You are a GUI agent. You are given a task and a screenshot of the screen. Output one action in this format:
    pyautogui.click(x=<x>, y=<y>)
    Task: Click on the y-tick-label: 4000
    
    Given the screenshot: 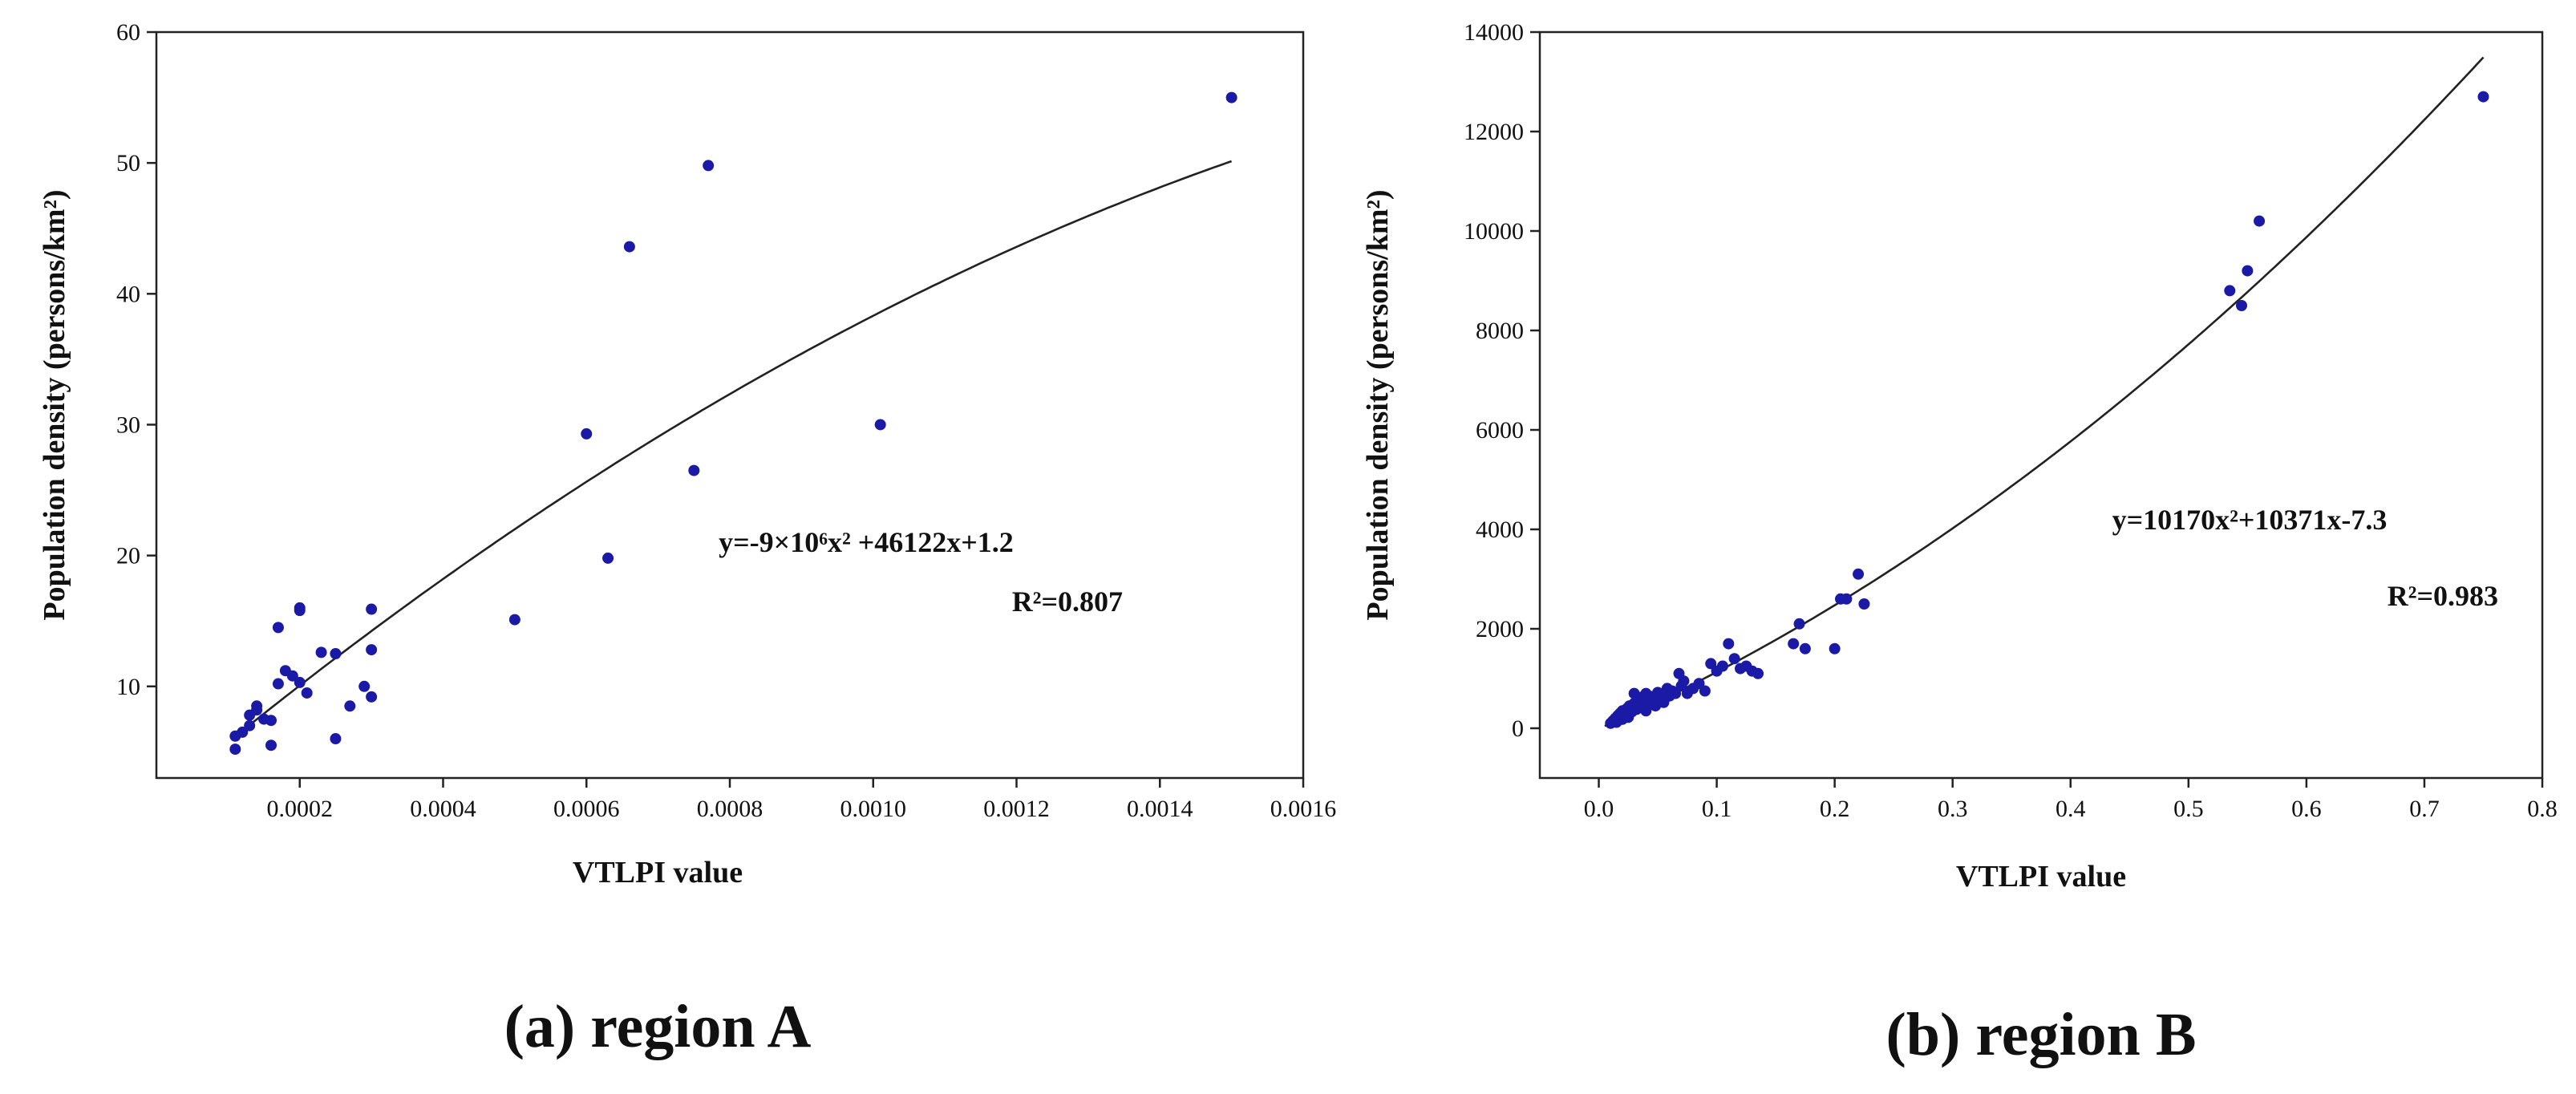 What is the action you would take?
    pyautogui.click(x=1500, y=530)
    